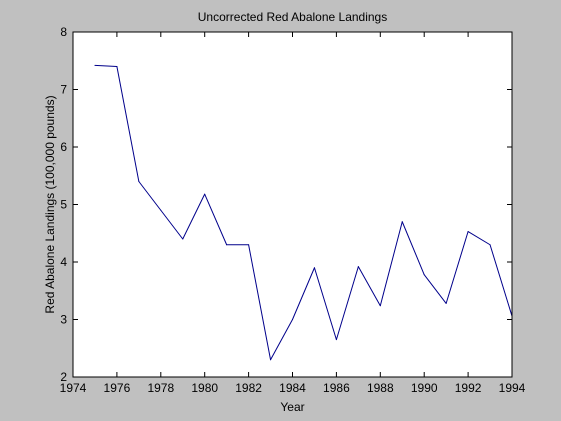  What do you see at coordinates (468, 388) in the screenshot?
I see `x-tick-label: 1992` at bounding box center [468, 388].